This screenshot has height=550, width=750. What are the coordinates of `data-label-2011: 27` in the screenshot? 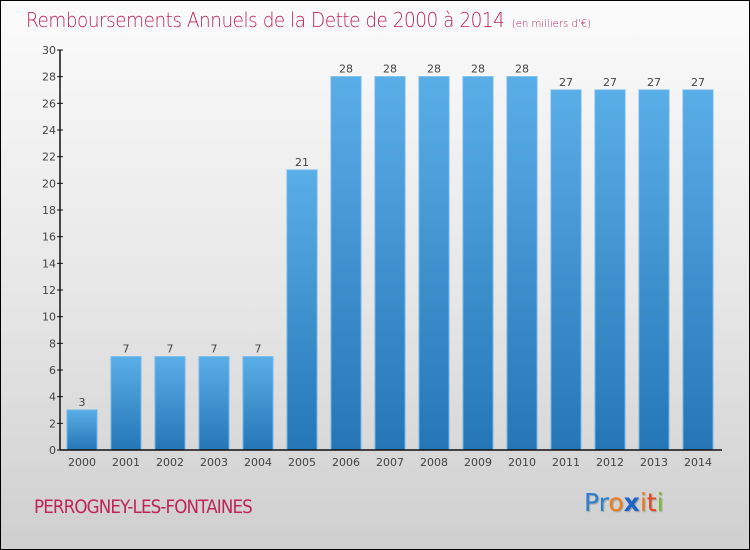 It's located at (566, 82).